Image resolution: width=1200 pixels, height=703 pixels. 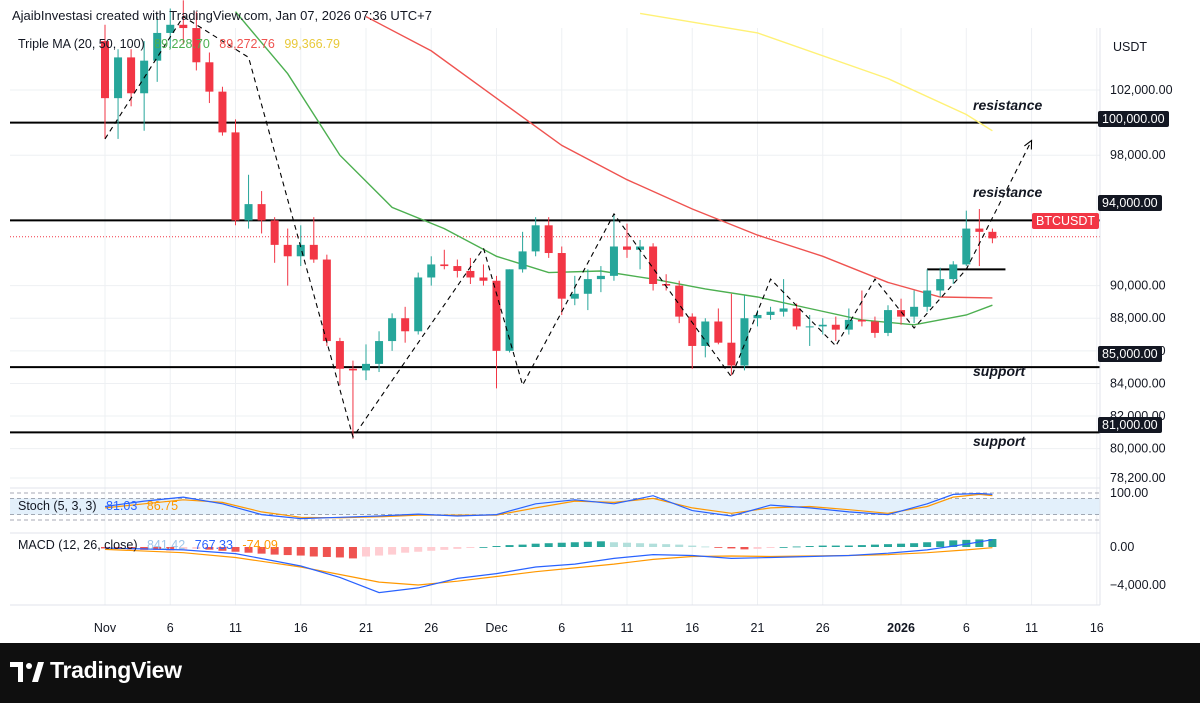 I want to click on symbol-price-tag: BTCUSDT, so click(x=1066, y=221).